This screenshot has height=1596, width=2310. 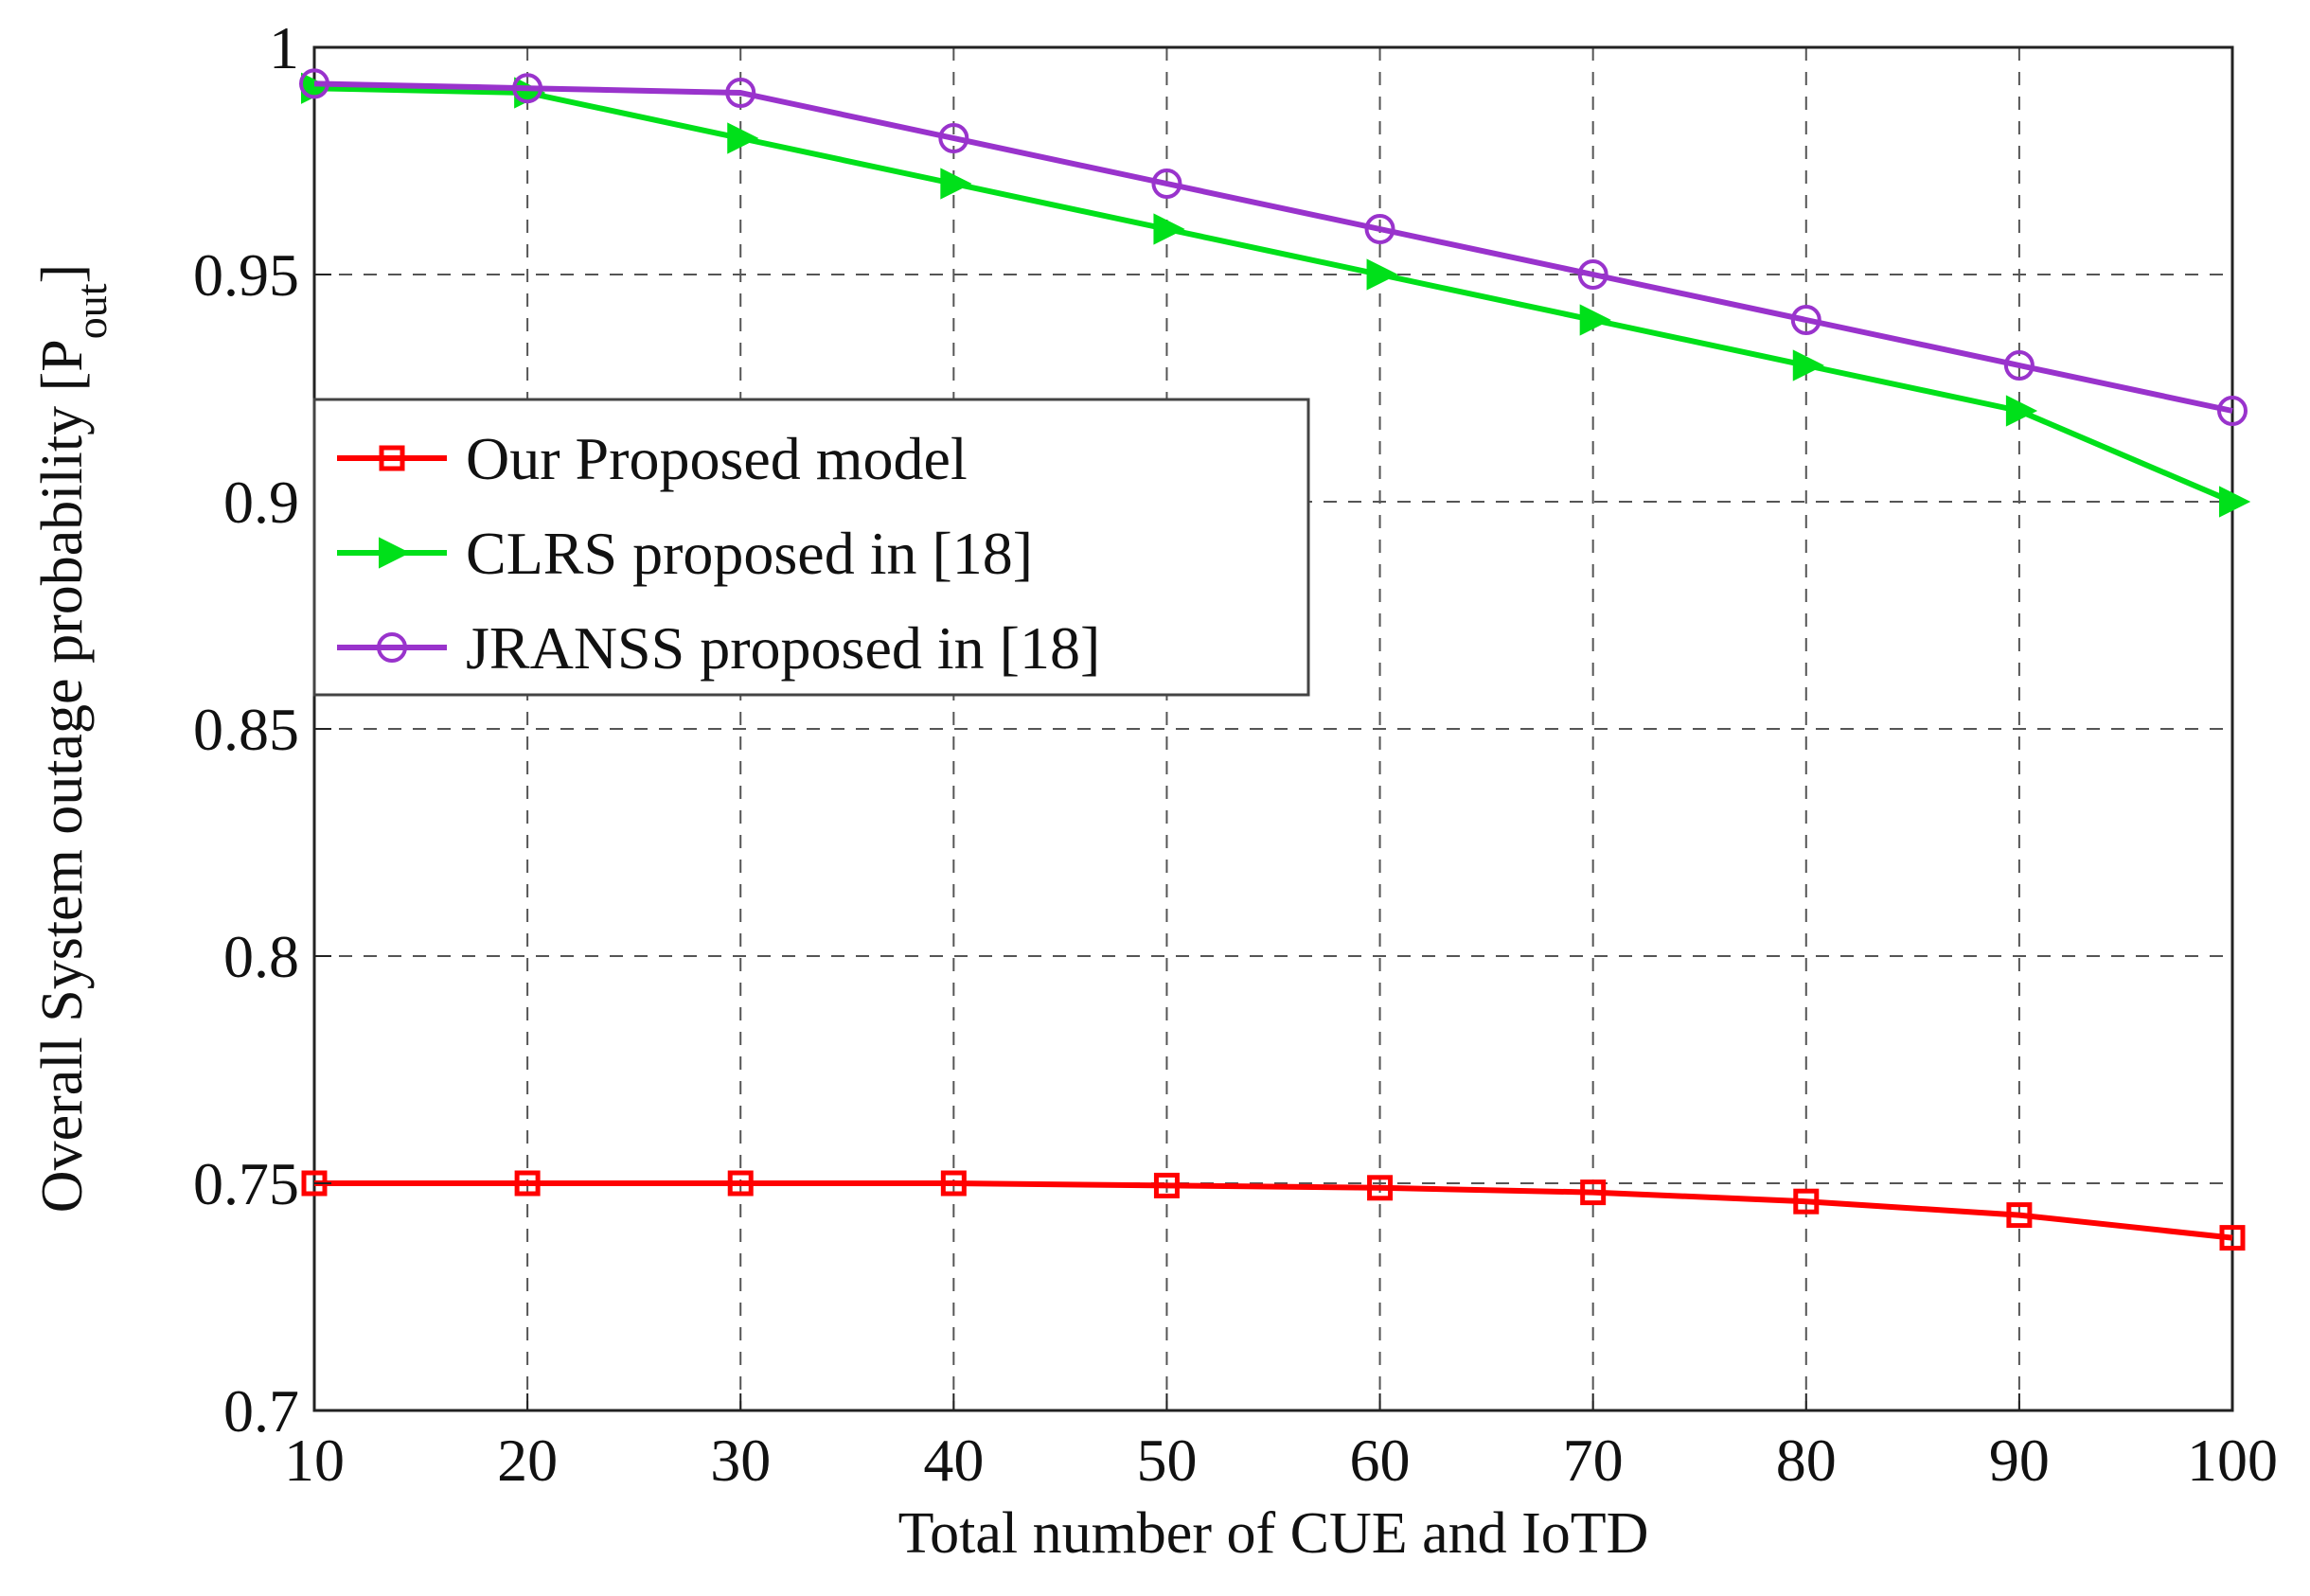 What do you see at coordinates (740, 1460) in the screenshot?
I see `x-tick-label: 30` at bounding box center [740, 1460].